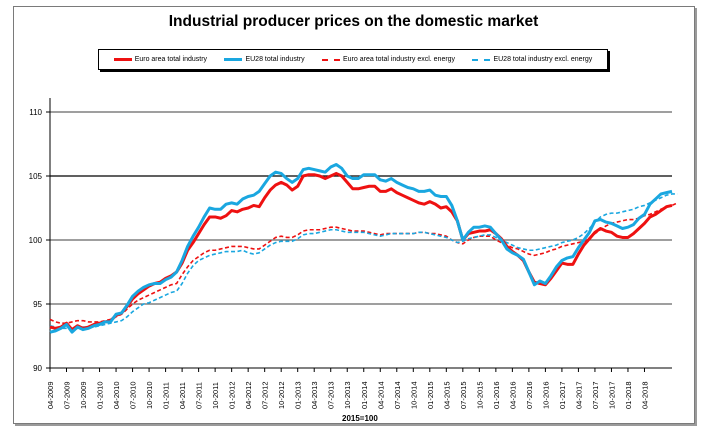 The image size is (707, 435). Describe the element at coordinates (595, 395) in the screenshot. I see `x-tick-label: 07-2017` at that location.